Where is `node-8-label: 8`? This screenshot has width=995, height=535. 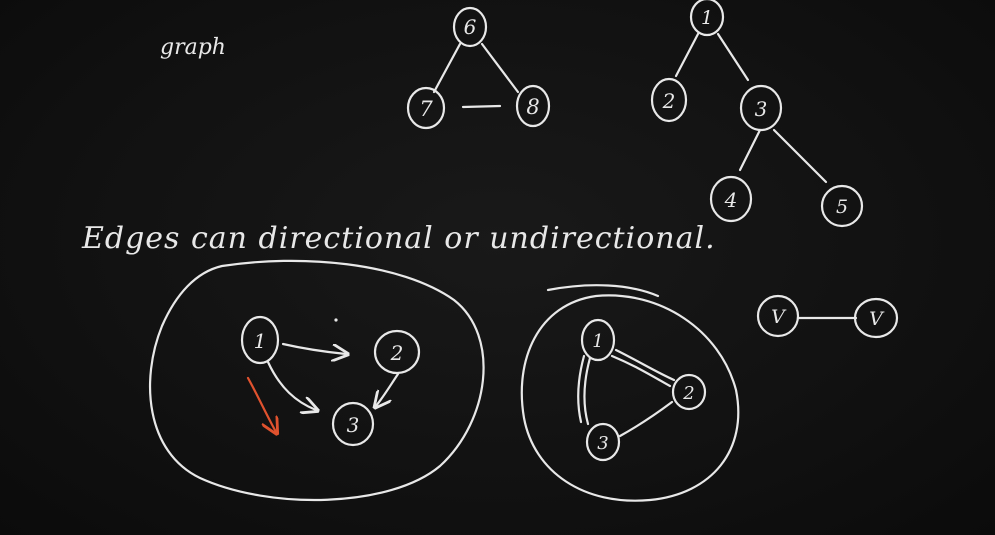 node-8-label: 8 is located at coordinates (532, 107).